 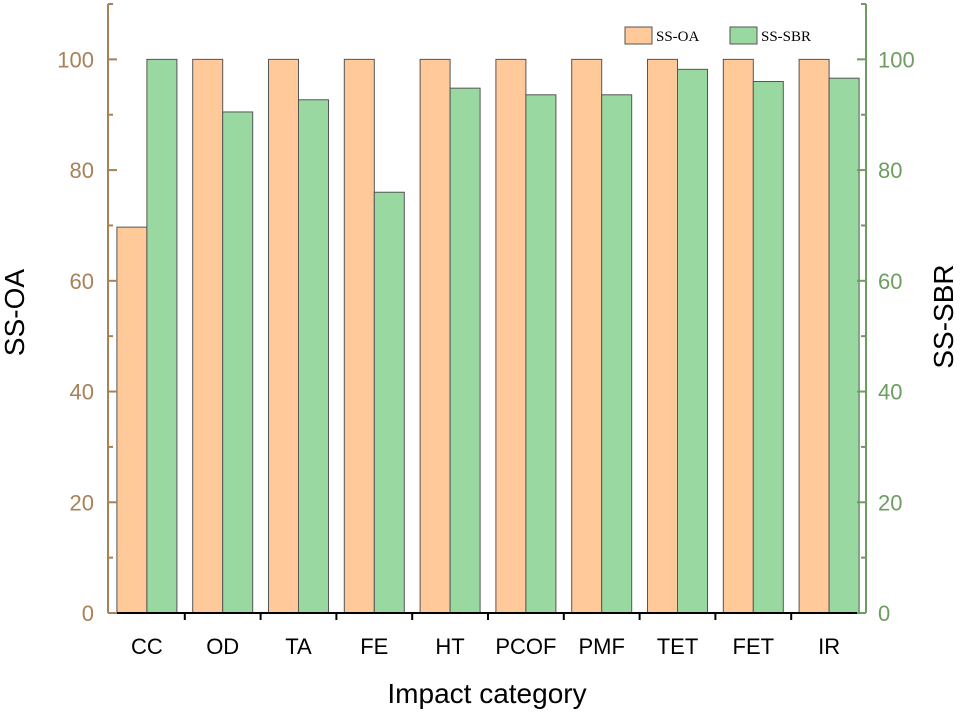 I want to click on bar-ss-oa-tet, so click(x=662, y=336).